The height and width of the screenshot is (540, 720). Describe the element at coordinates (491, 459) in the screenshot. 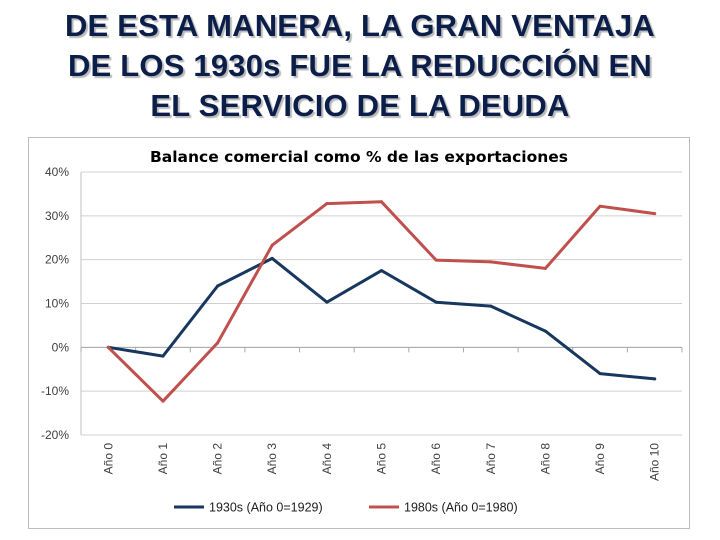

I see `x-tick-label: Año 7` at that location.